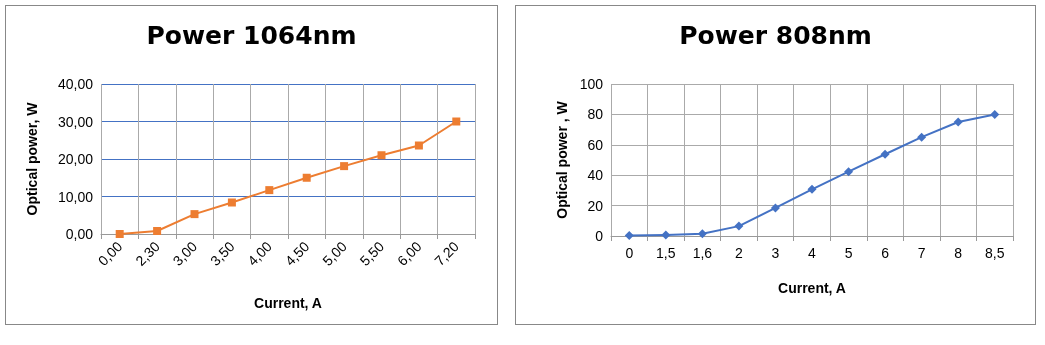 This screenshot has width=1045, height=345. I want to click on x-tick-label: 3, so click(775, 253).